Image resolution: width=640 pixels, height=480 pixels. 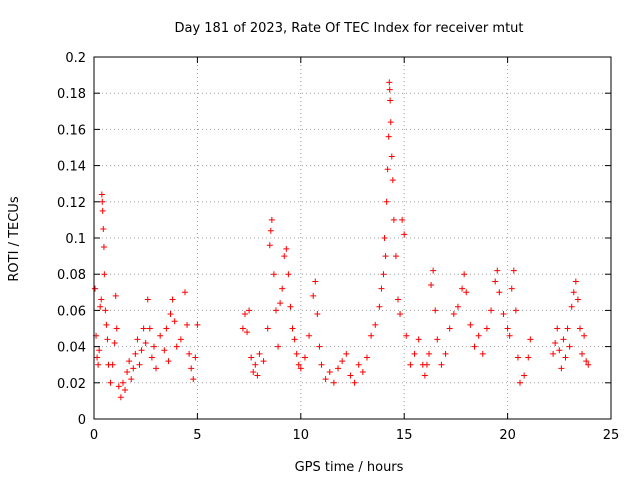 I want to click on y-tick-label: 0.16, so click(x=71, y=130).